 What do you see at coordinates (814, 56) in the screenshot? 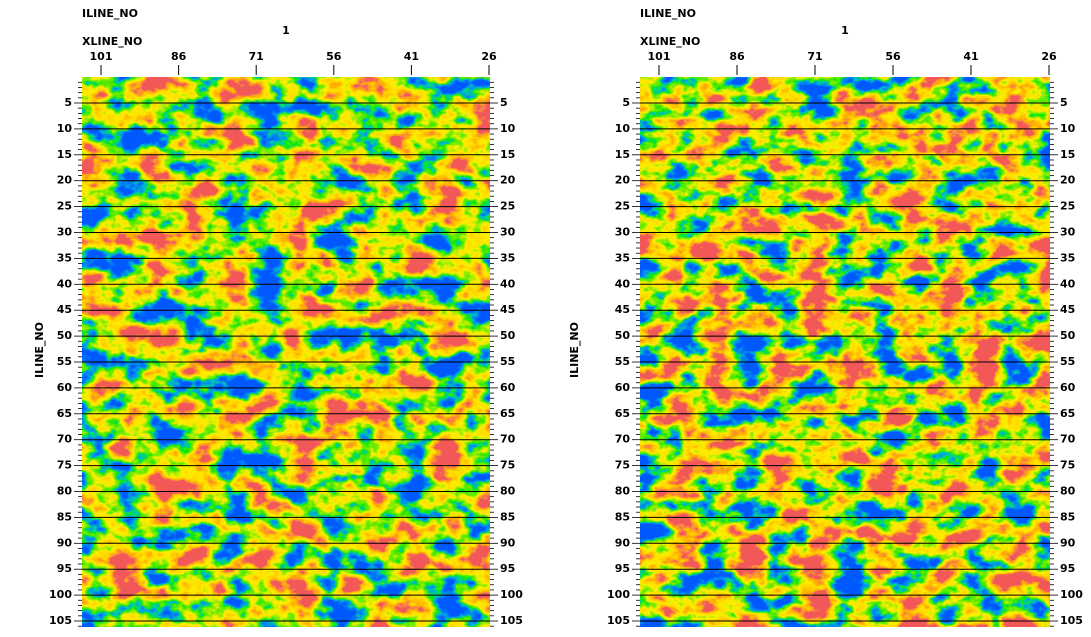
I see `x-tick-label: 71` at bounding box center [814, 56].